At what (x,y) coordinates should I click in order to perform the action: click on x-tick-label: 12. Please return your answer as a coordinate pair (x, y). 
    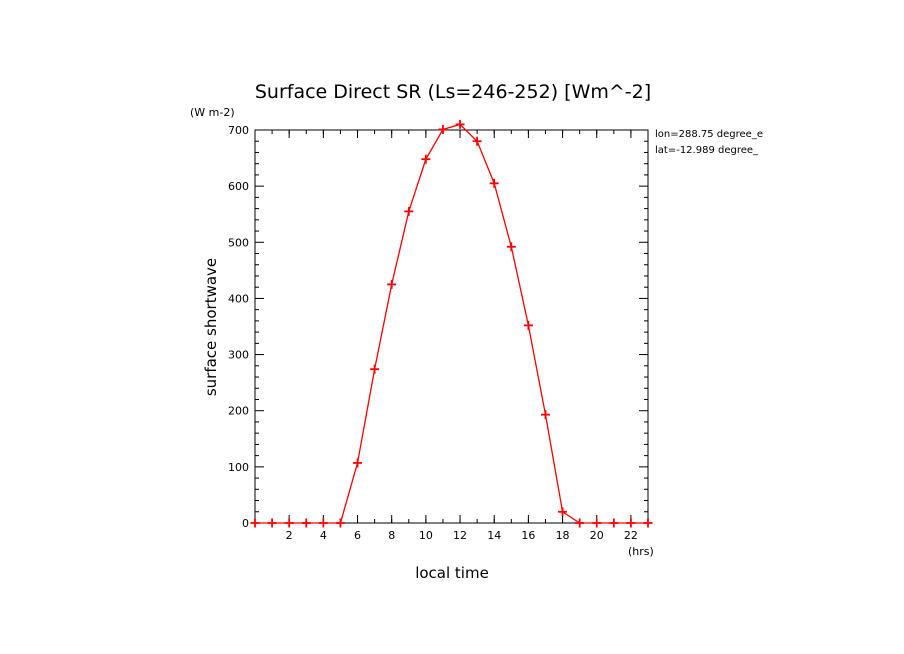
    Looking at the image, I should click on (460, 535).